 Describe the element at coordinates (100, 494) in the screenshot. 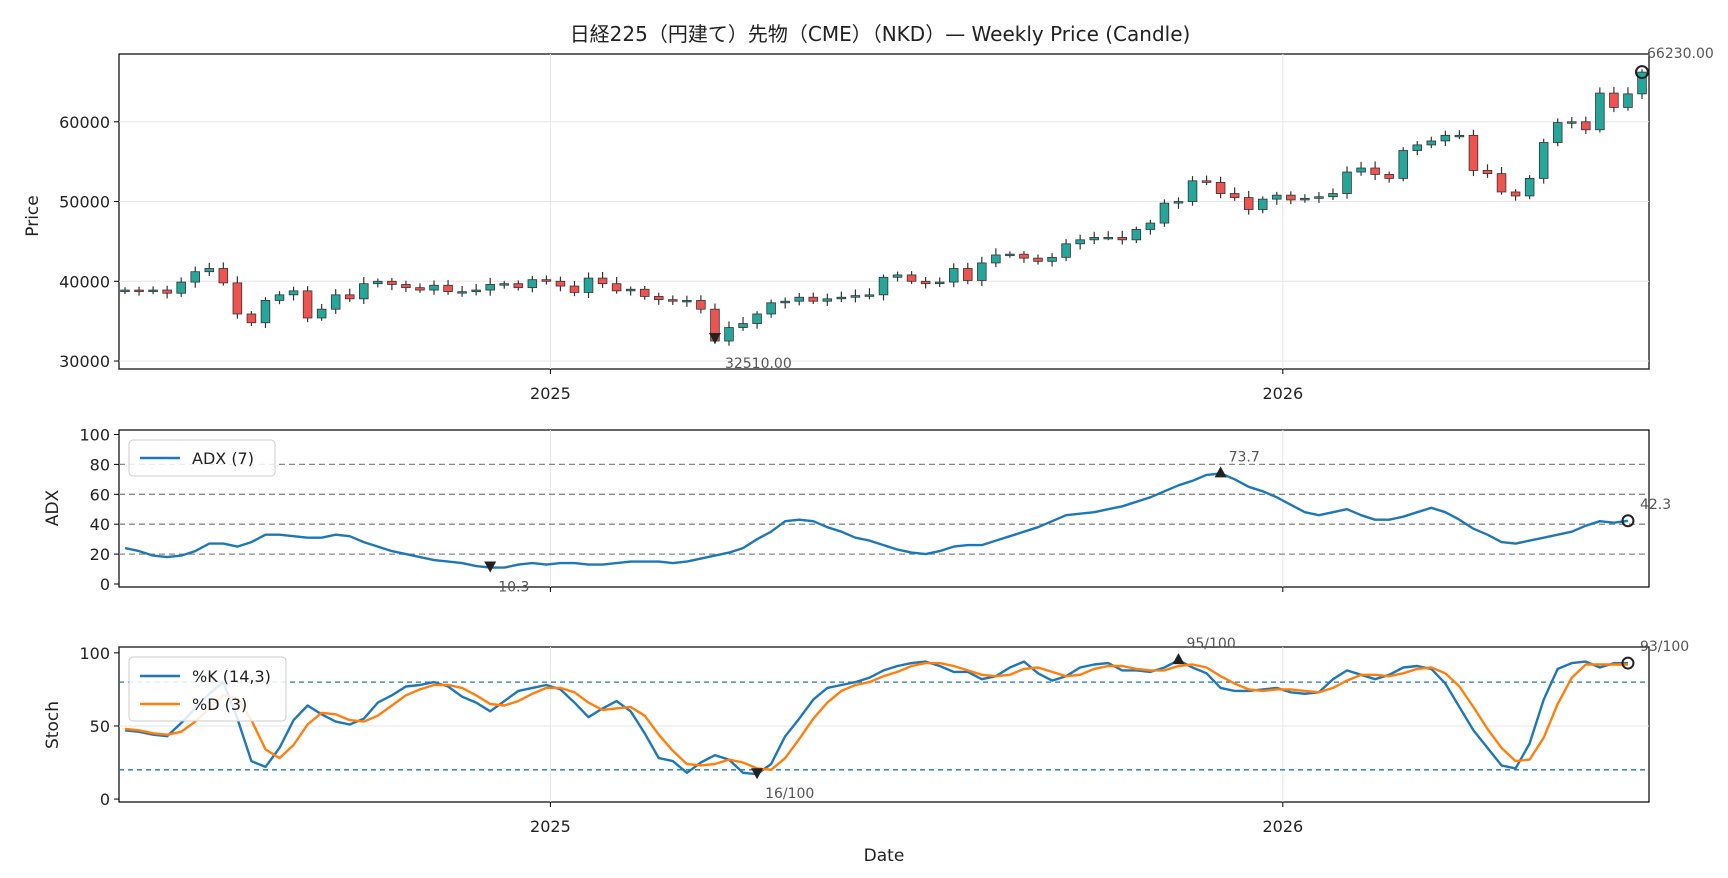

I see `adx-ytick-60: 60` at that location.